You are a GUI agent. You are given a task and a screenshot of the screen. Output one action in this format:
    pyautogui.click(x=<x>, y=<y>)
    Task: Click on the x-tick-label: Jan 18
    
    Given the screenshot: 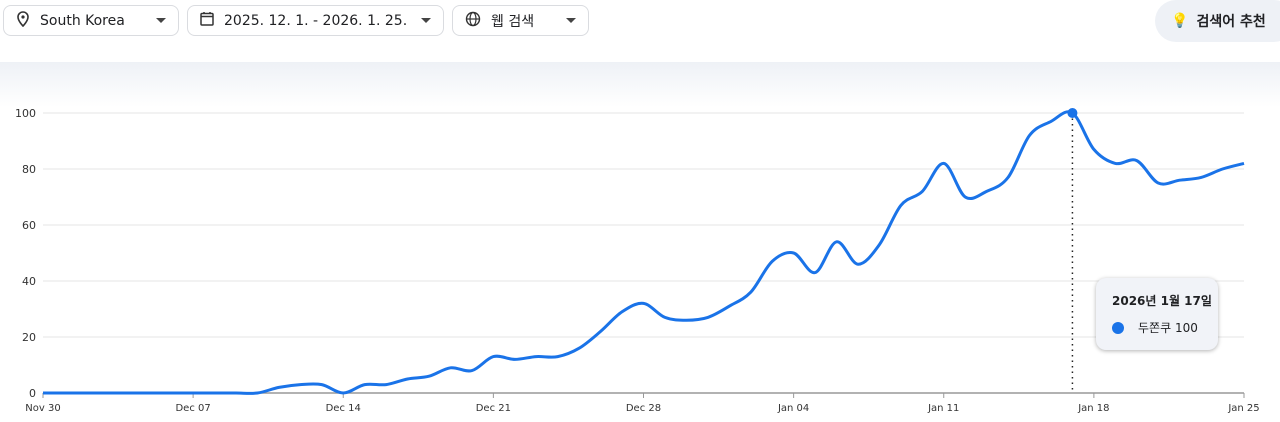 What is the action you would take?
    pyautogui.click(x=1093, y=408)
    